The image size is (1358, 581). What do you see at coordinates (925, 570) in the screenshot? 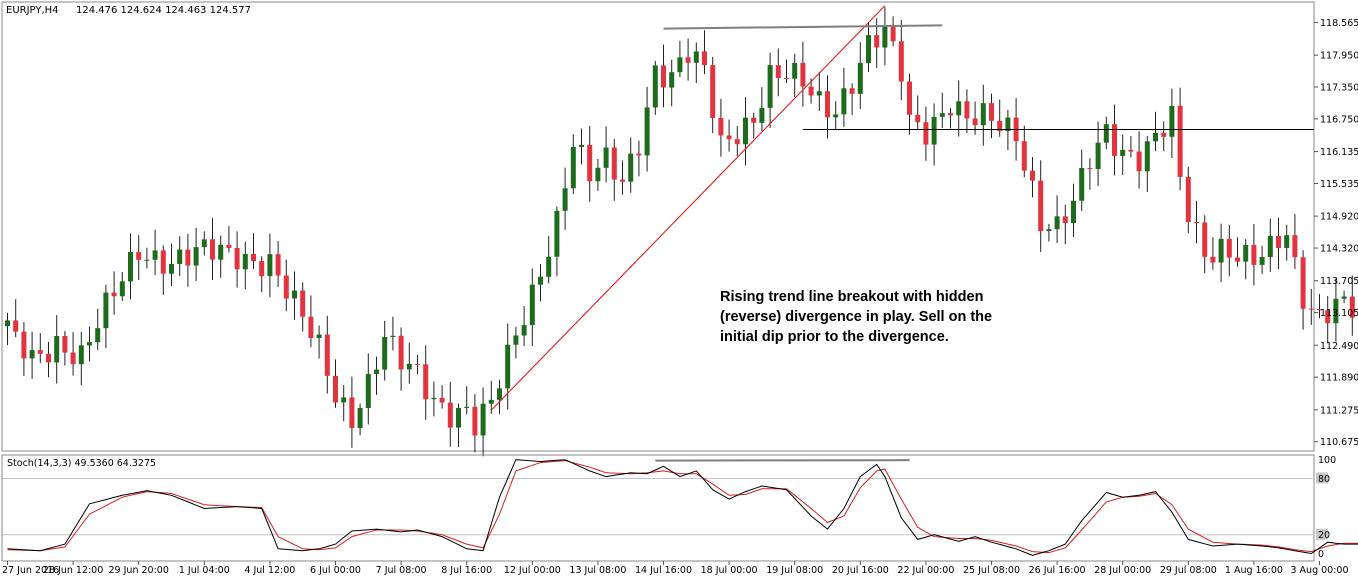
I see `time-tick-label: 22 Jul 00:00` at bounding box center [925, 570].